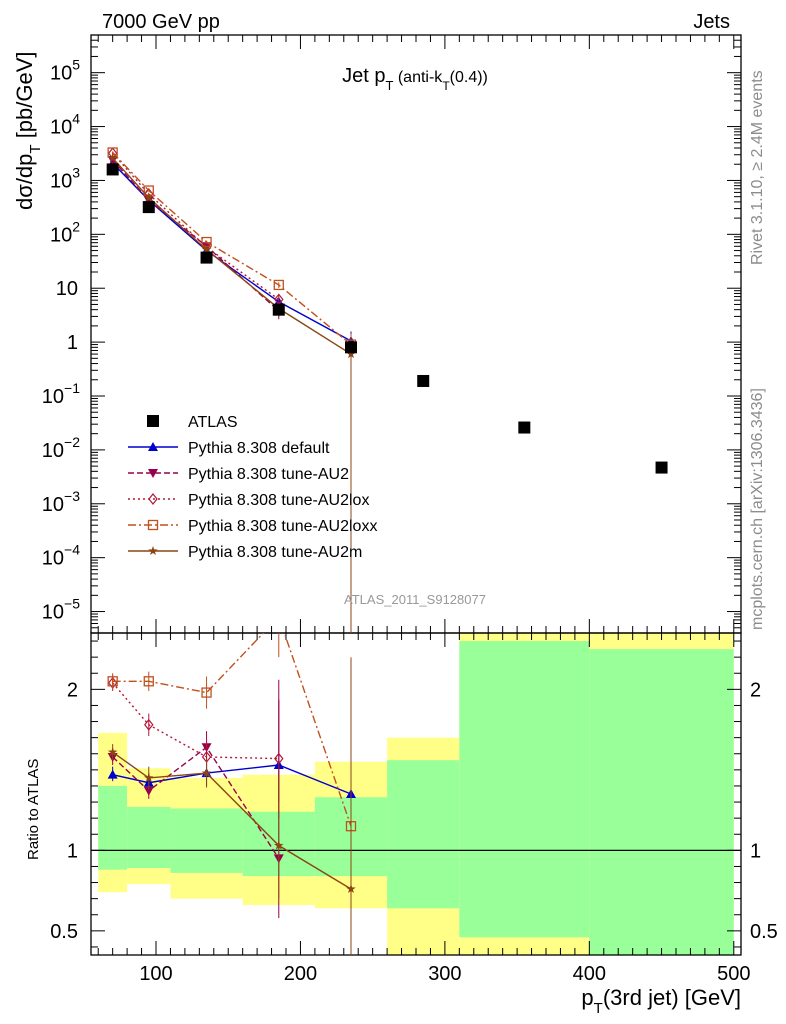 Image resolution: width=786 pixels, height=1024 pixels. What do you see at coordinates (61, 556) in the screenshot?
I see `main-ytick-label: 10⁻⁴` at bounding box center [61, 556].